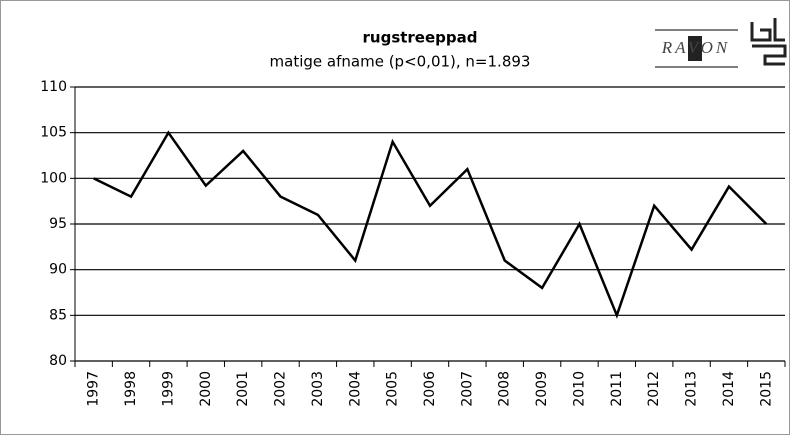  What do you see at coordinates (53, 133) in the screenshot?
I see `y-tick-label: 105` at bounding box center [53, 133].